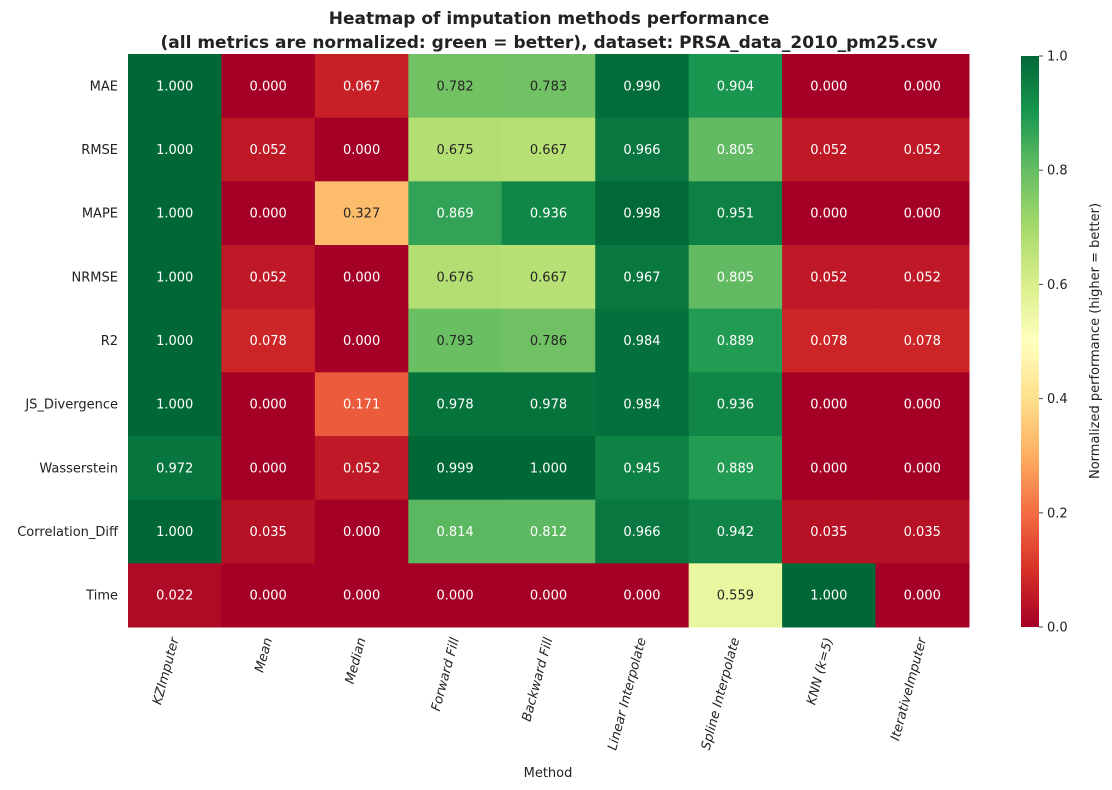 The image size is (1112, 790). Describe the element at coordinates (1057, 513) in the screenshot. I see `colorbar-tick-label: 0.2` at that location.